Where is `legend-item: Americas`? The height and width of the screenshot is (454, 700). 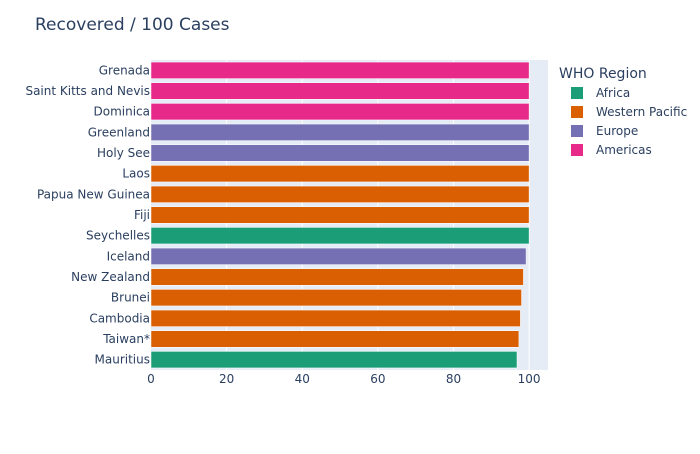 legend-item: Americas is located at coordinates (611, 150).